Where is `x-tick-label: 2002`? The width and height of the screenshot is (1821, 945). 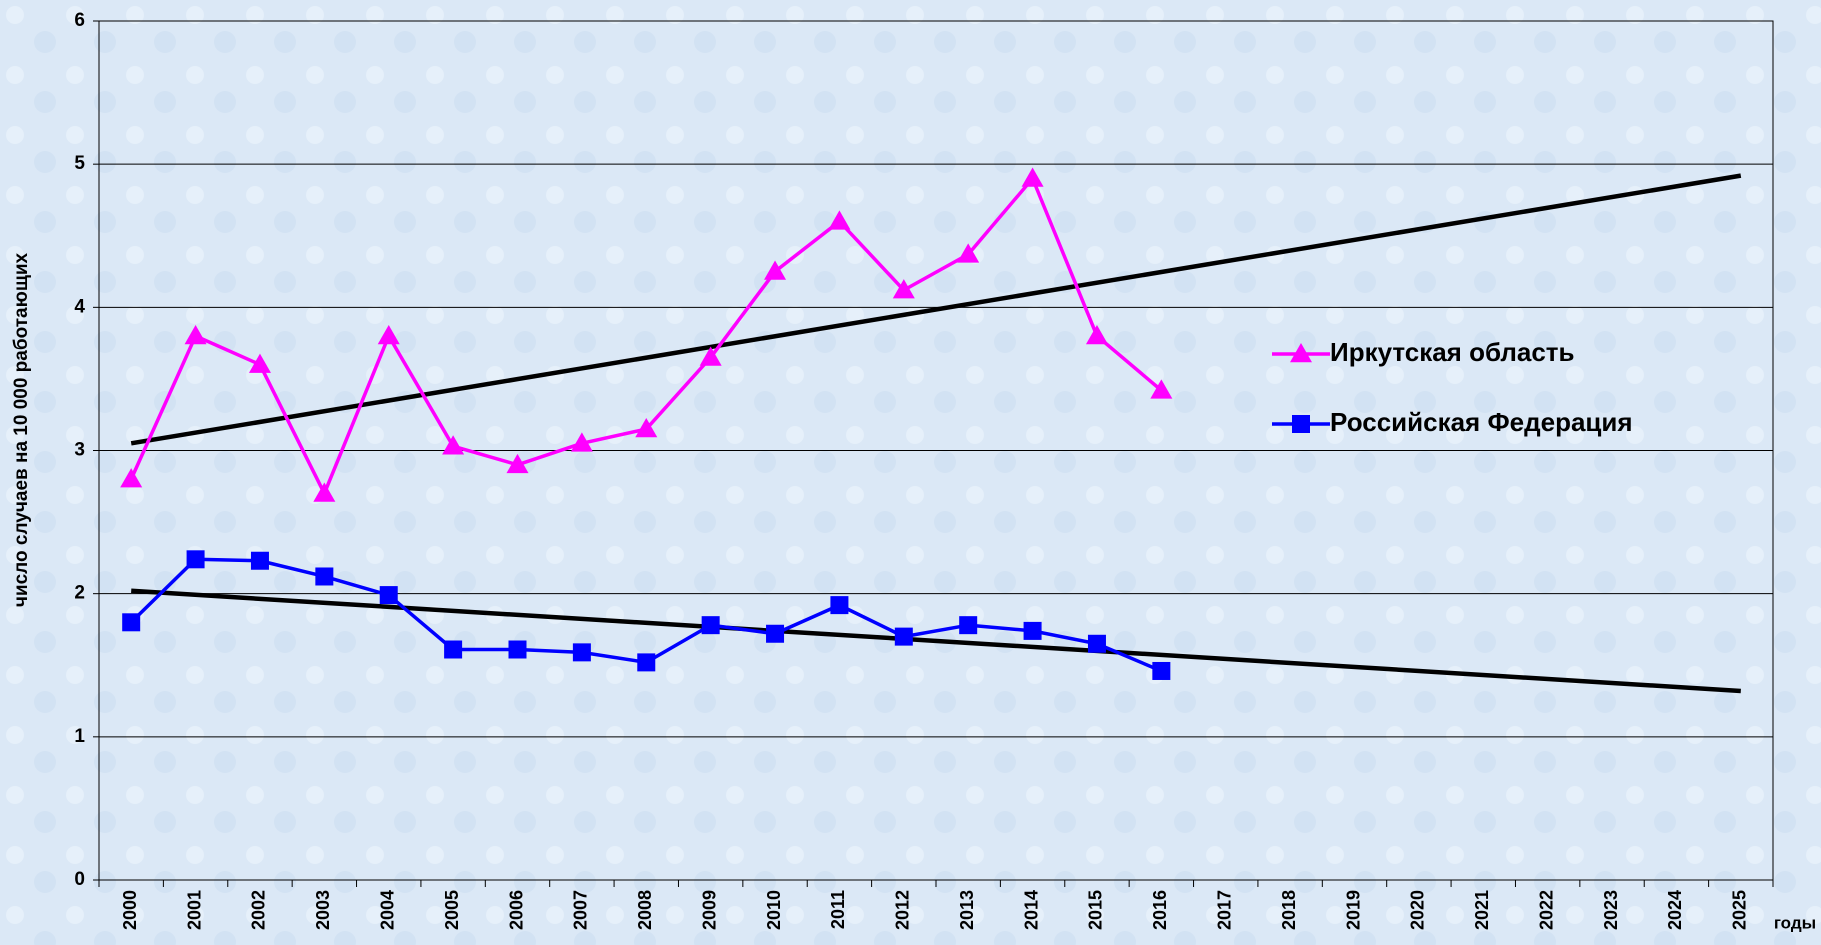
x-tick-label: 2002 is located at coordinates (259, 910).